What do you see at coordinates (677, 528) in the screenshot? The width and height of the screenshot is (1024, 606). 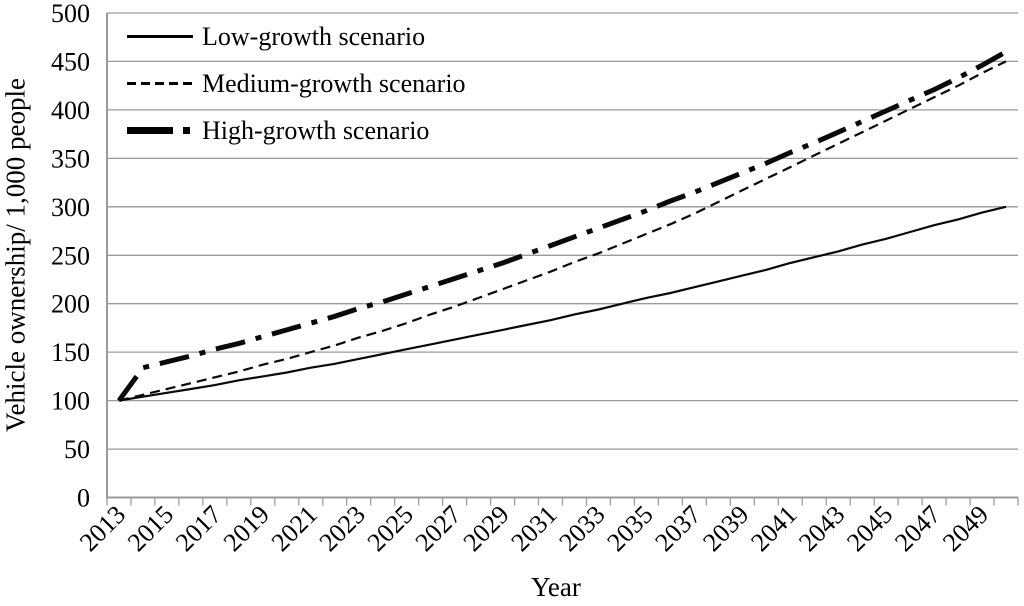 I see `svg-text: 2037` at bounding box center [677, 528].